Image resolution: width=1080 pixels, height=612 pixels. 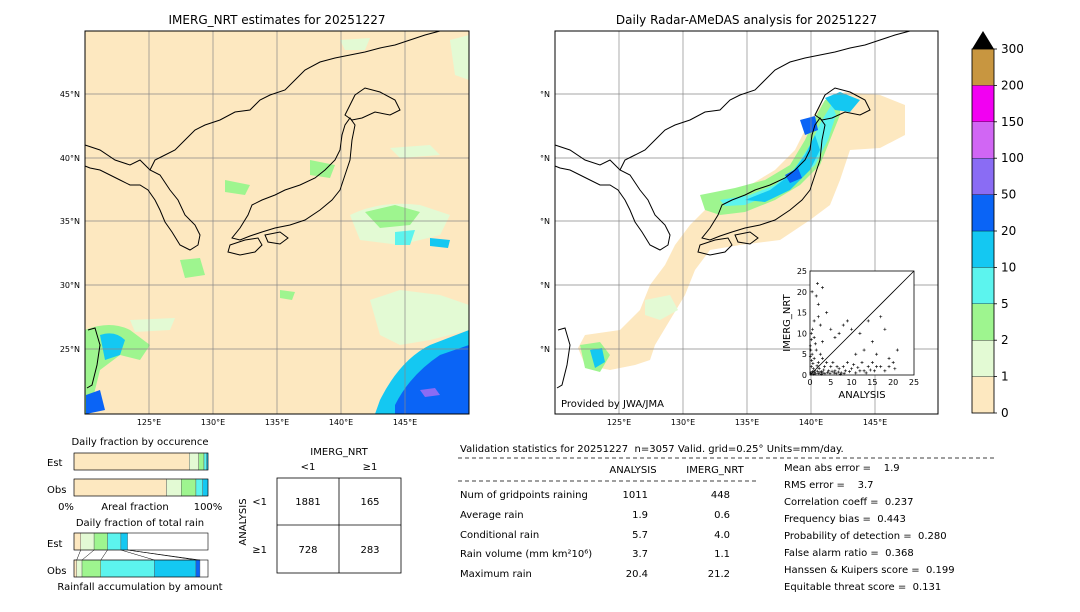 I want to click on bar-xlabel: Areal fraction, so click(x=134, y=507).